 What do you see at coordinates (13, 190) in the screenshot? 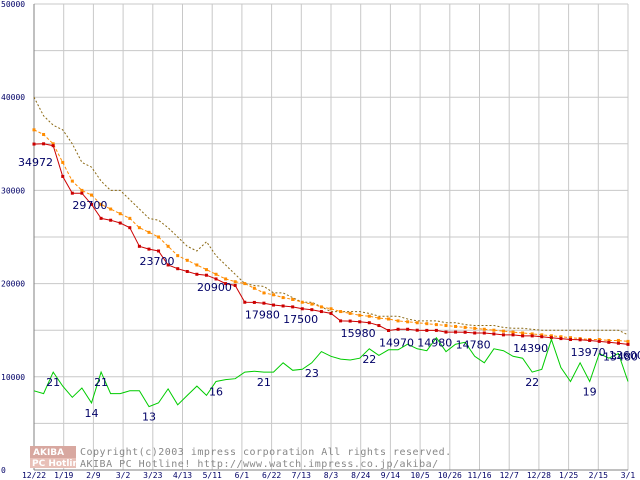
I see `y-tick-label: 30000` at bounding box center [13, 190].